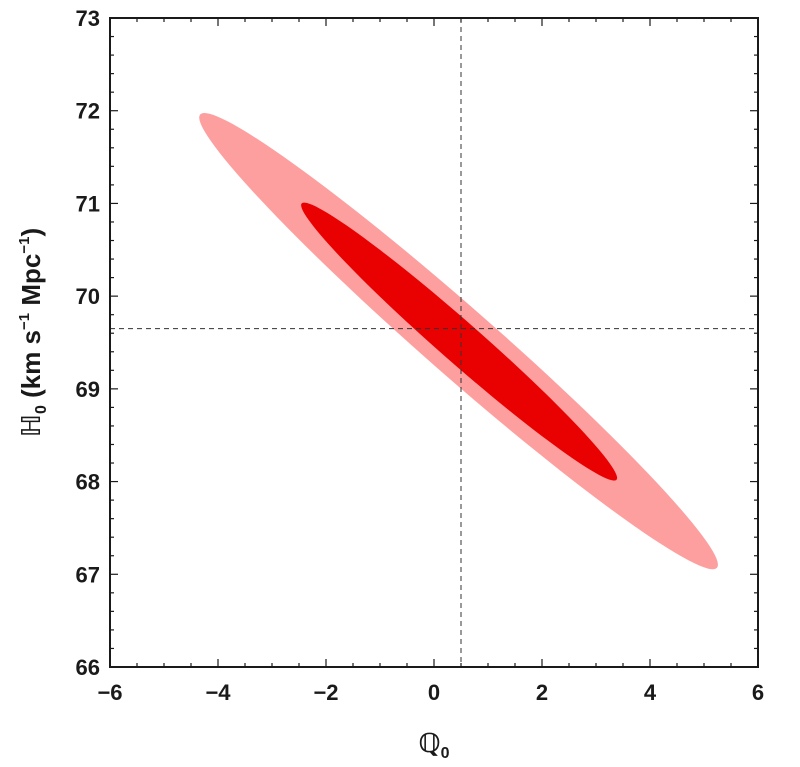  Describe the element at coordinates (31, 283) in the screenshot. I see `y-axis-units-mid: Mpc` at that location.